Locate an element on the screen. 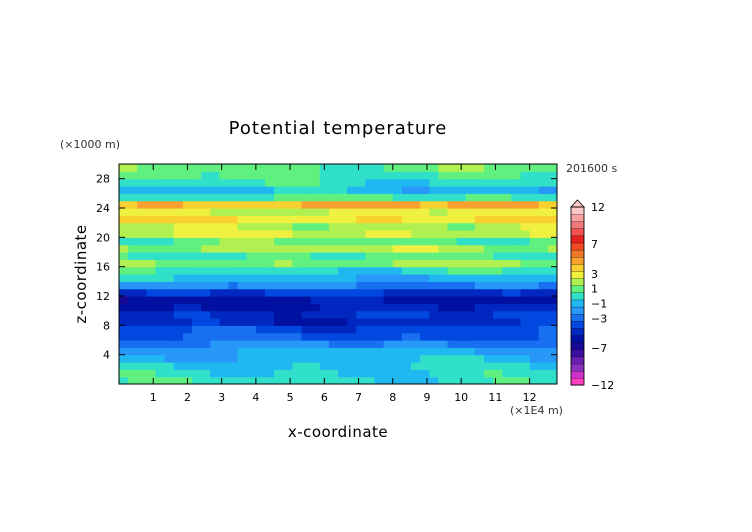  x-tick-label: 1 is located at coordinates (153, 397).